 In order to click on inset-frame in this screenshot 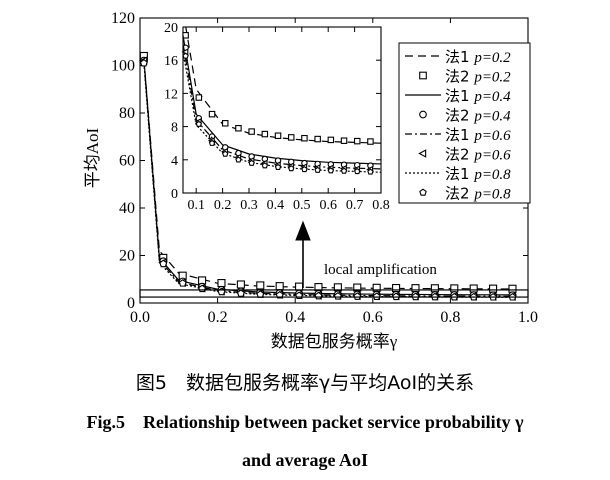, I will do `click(282, 110)`.